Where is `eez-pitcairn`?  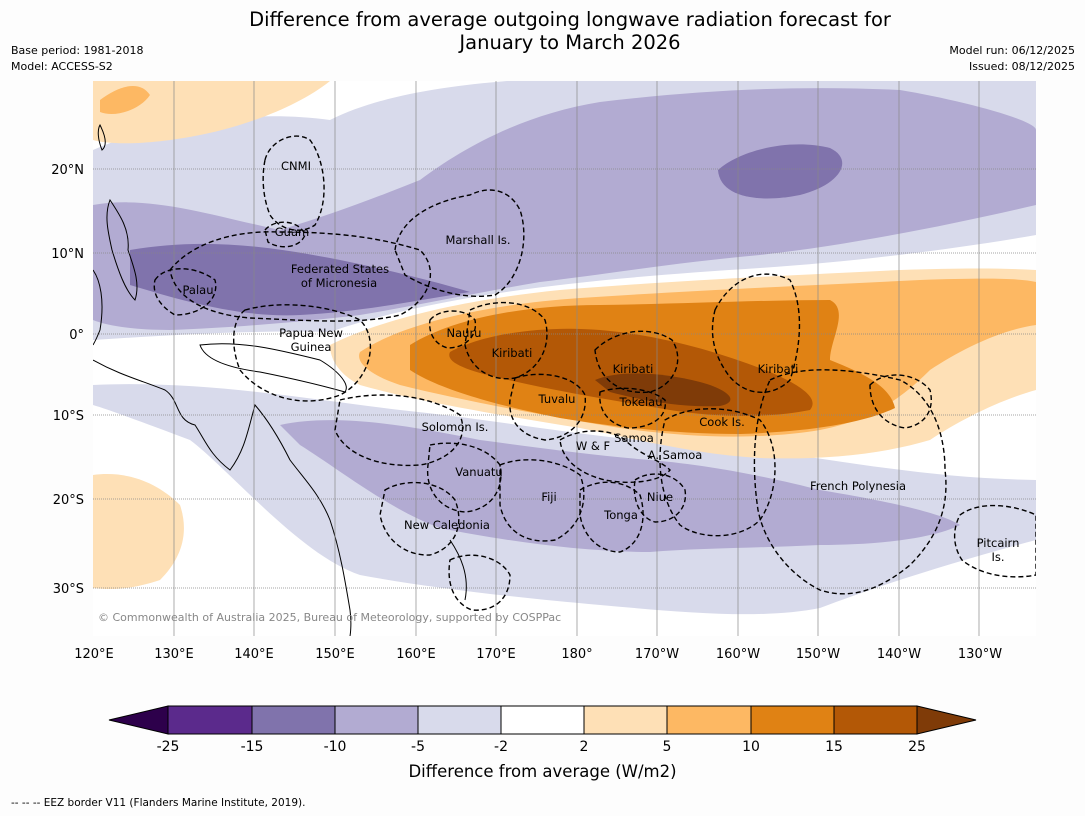
eez-pitcairn is located at coordinates (994, 541).